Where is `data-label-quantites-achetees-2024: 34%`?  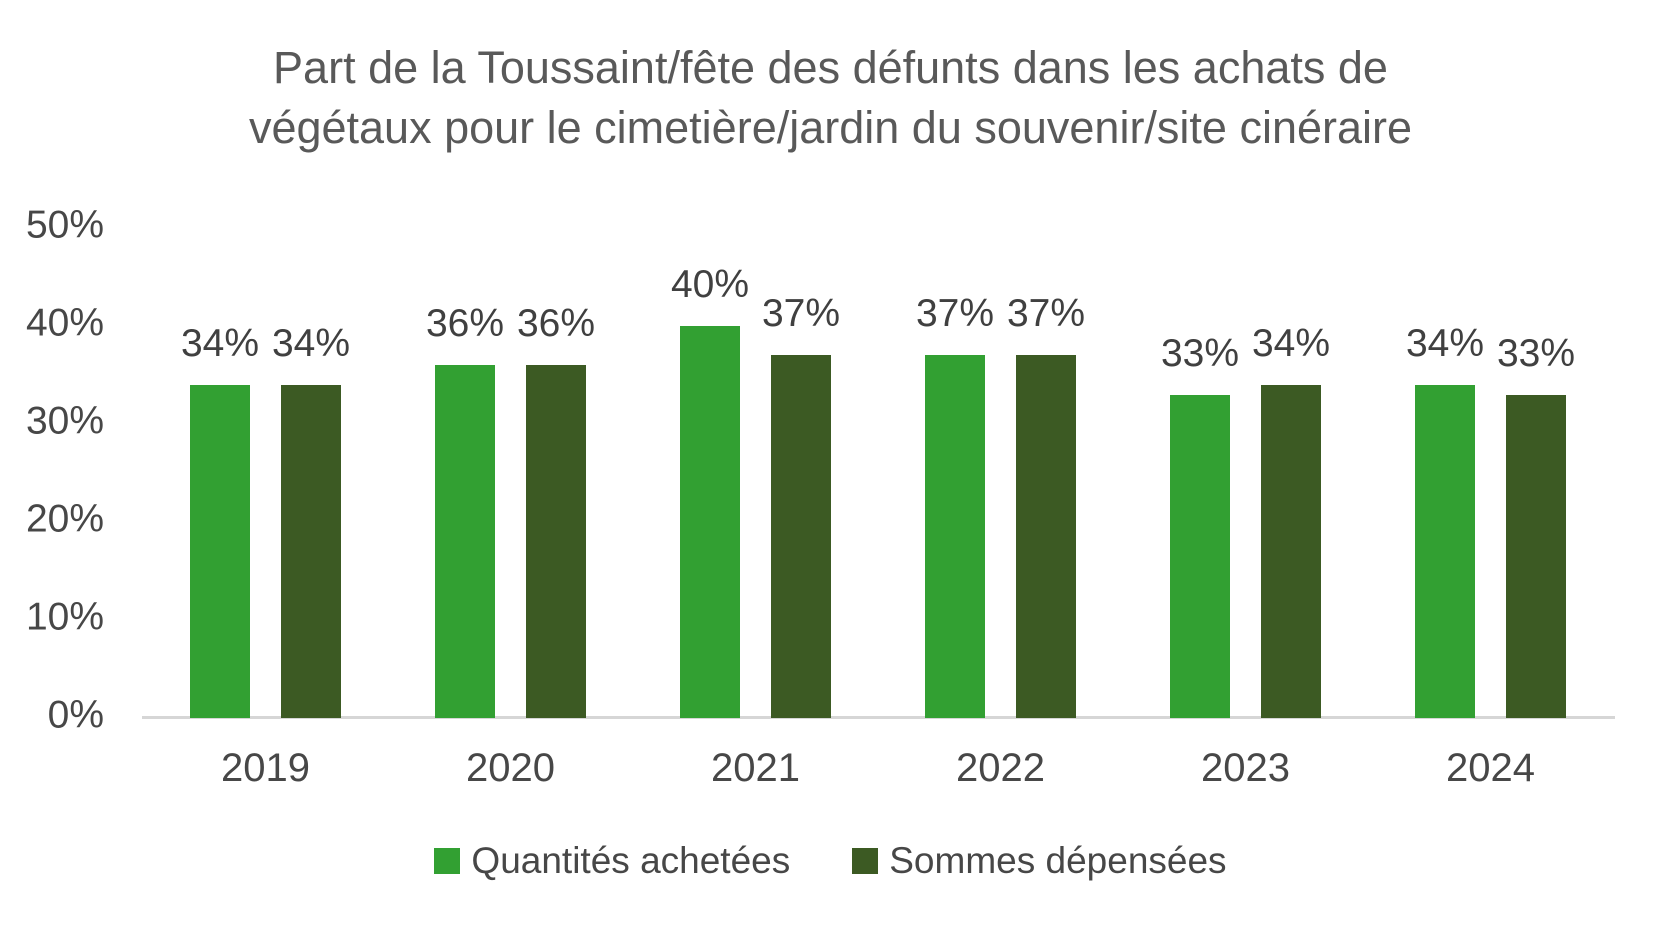
data-label-quantites-achetees-2024: 34% is located at coordinates (1445, 343).